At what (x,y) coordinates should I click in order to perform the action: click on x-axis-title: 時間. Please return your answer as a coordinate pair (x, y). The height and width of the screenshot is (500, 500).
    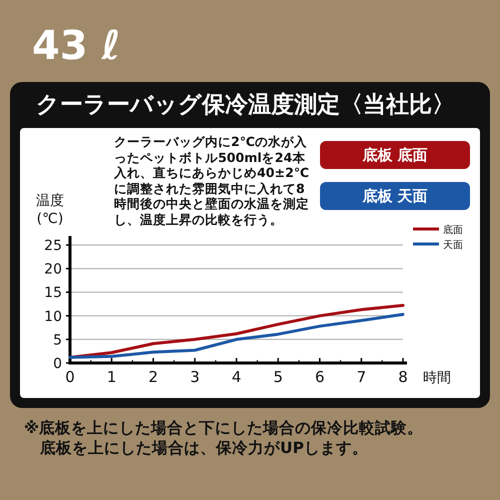
    Looking at the image, I should click on (437, 378).